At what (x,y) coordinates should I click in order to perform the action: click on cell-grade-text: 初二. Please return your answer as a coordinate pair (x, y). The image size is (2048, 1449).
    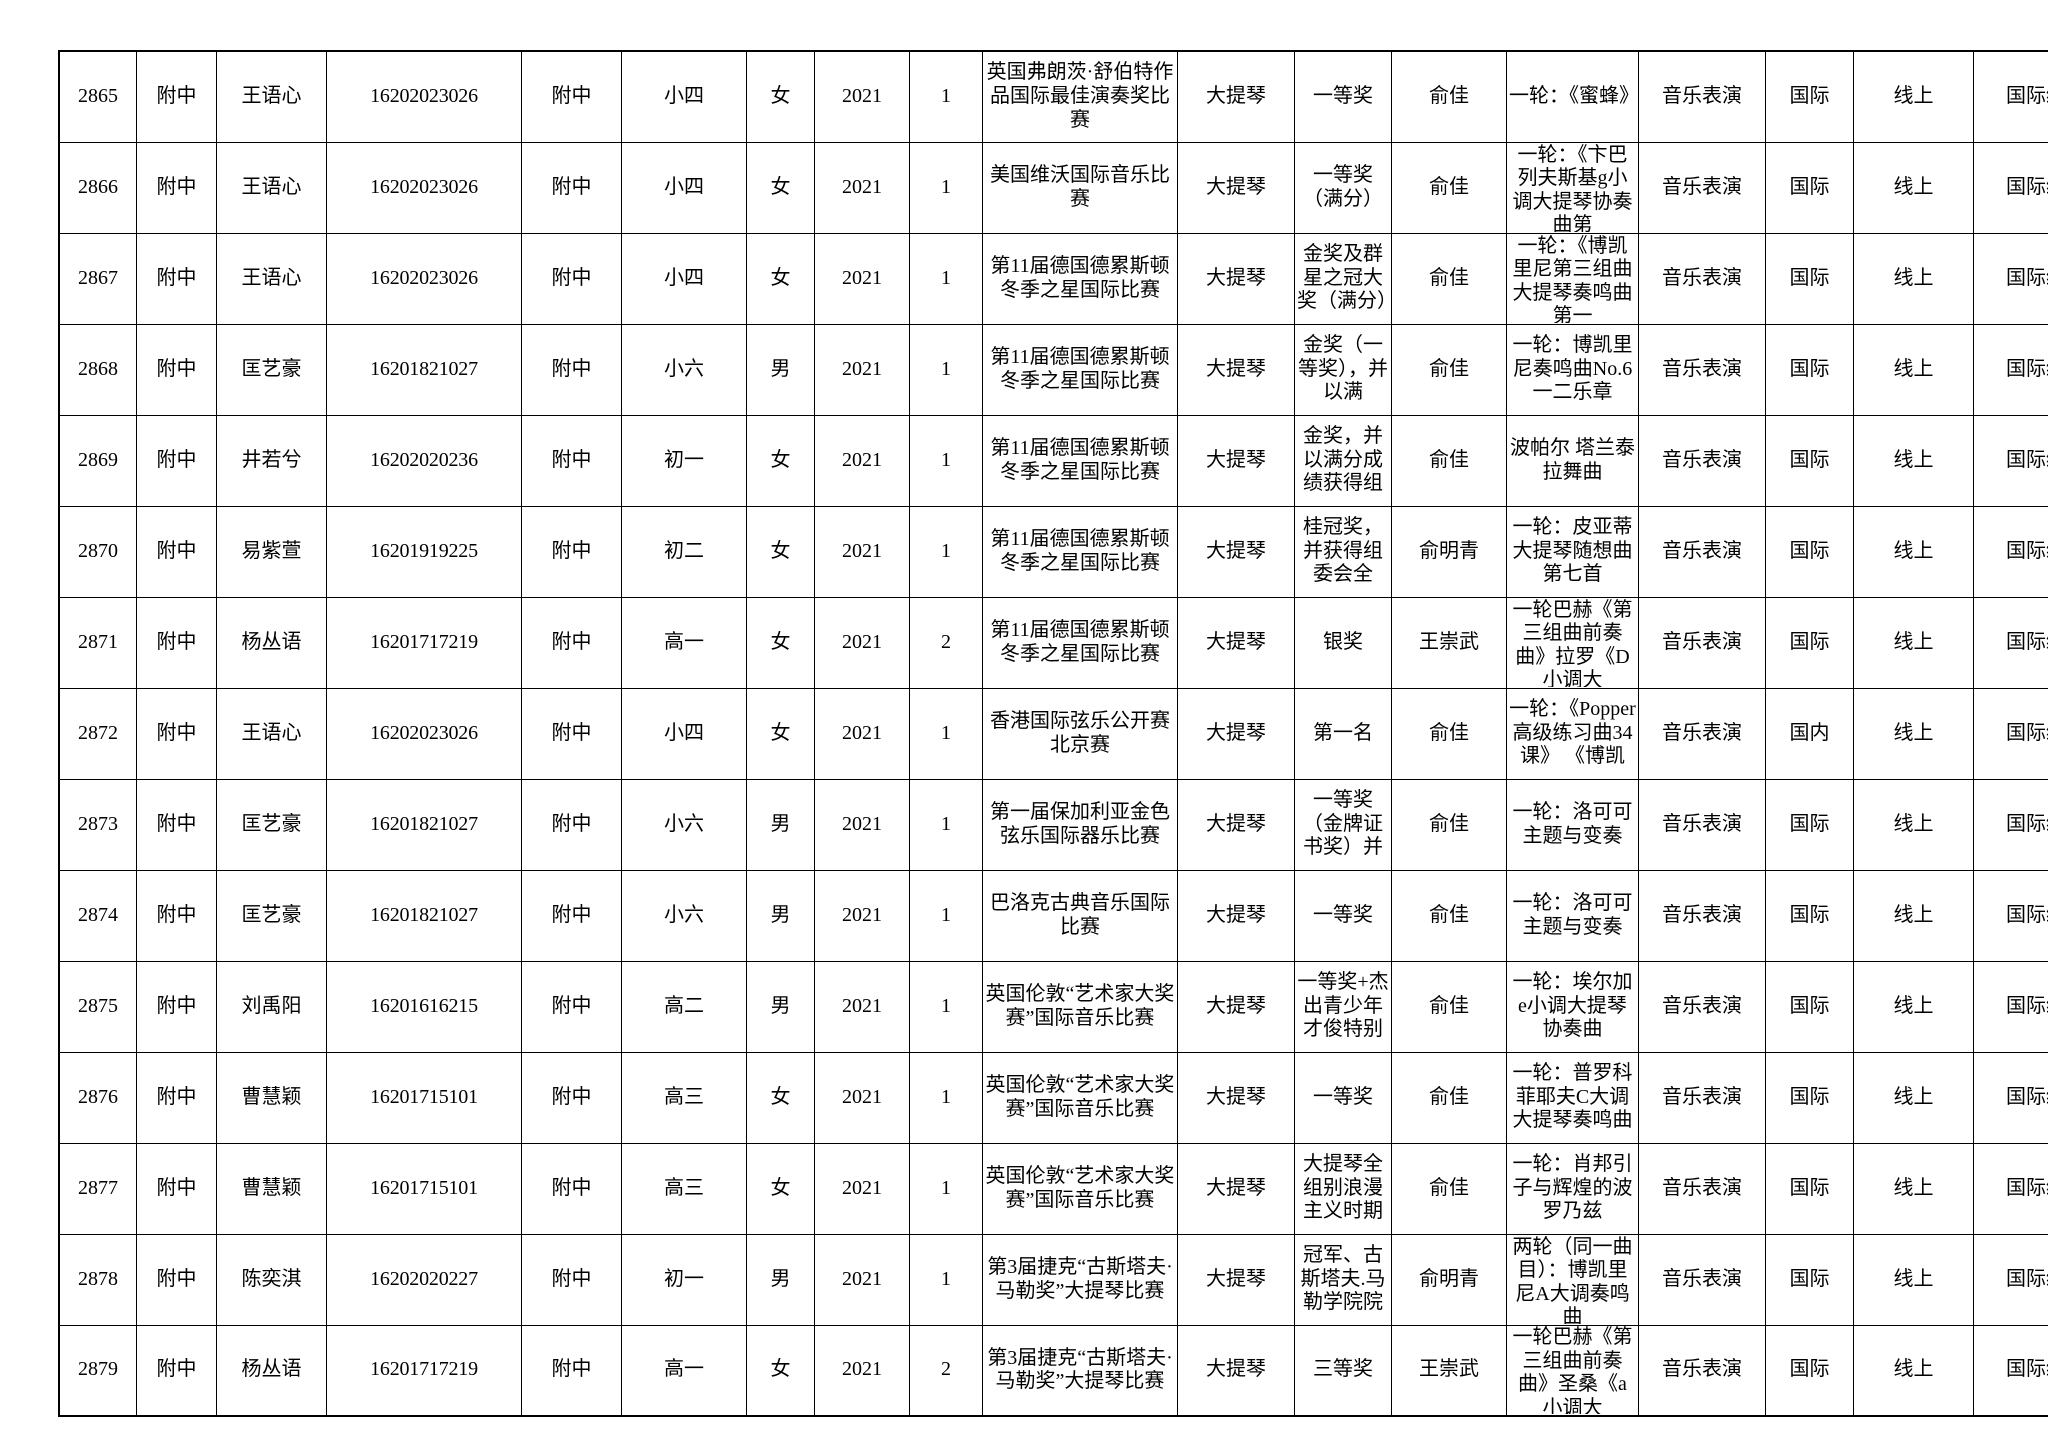
    Looking at the image, I should click on (684, 550).